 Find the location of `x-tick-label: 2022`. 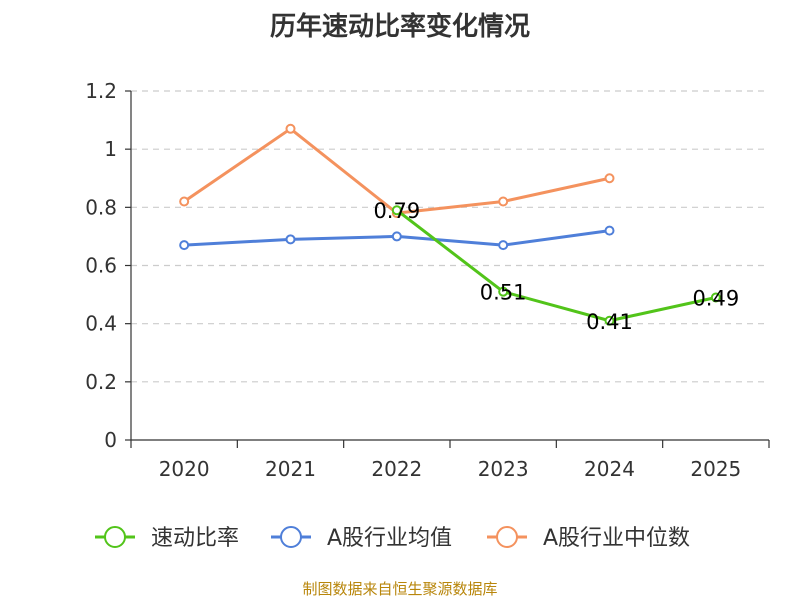

x-tick-label: 2022 is located at coordinates (396, 469).